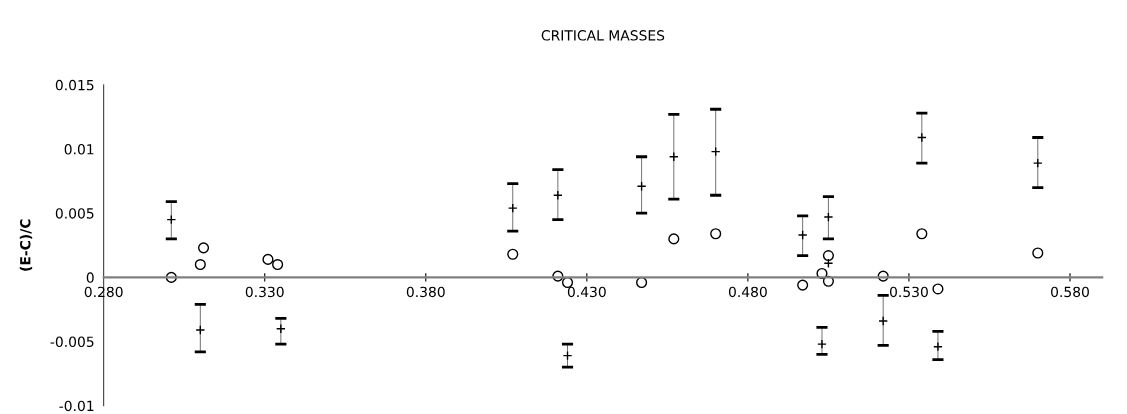 This screenshot has height=414, width=1127. I want to click on y-tick-label: 0.005, so click(74, 213).